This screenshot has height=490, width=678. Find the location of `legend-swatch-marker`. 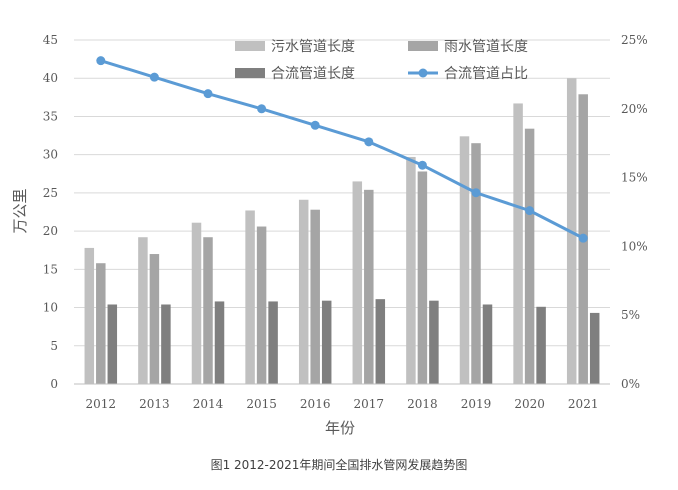

legend-swatch-marker is located at coordinates (423, 73).